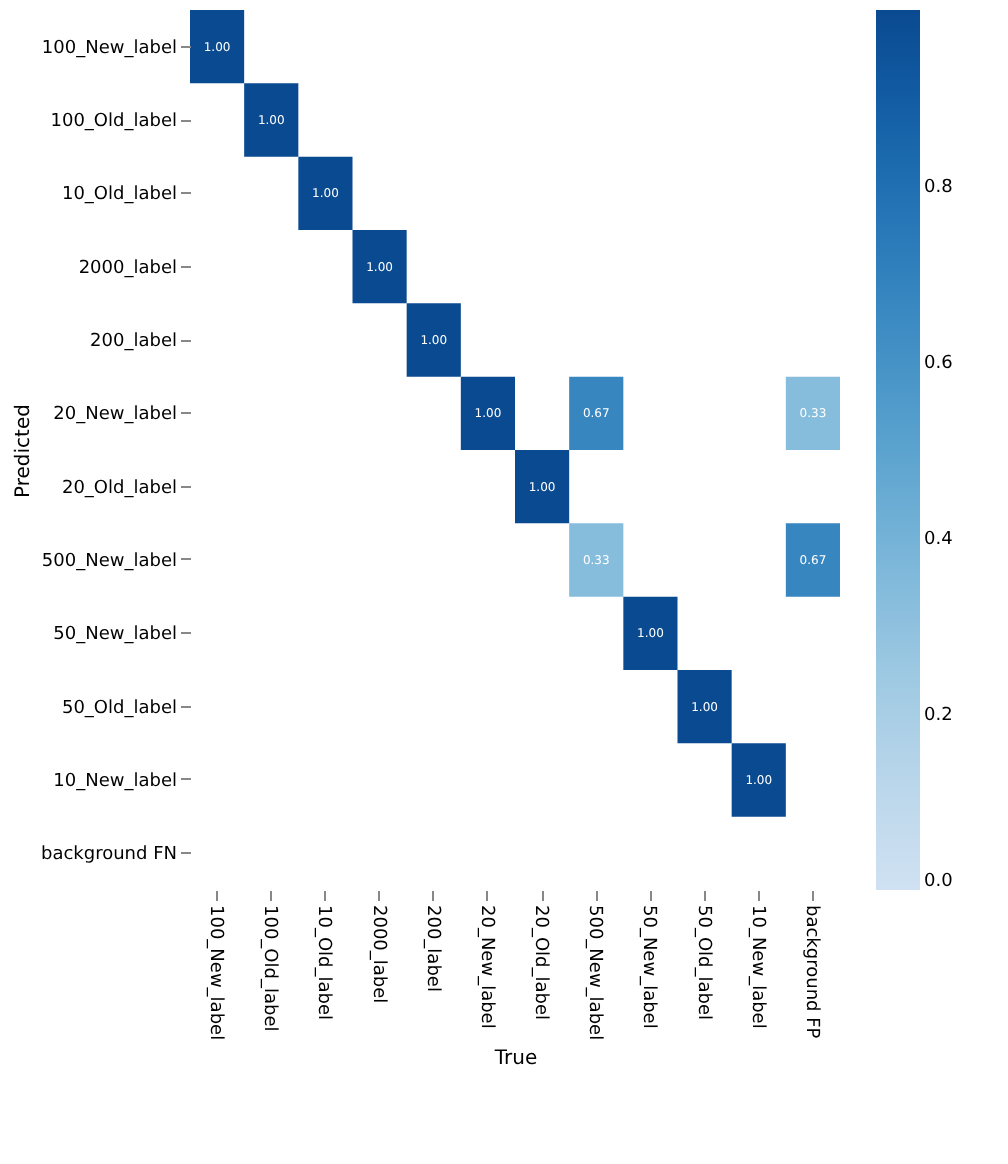 This screenshot has width=1008, height=1164. What do you see at coordinates (24, 451) in the screenshot?
I see `y-axis-title: Predicted` at bounding box center [24, 451].